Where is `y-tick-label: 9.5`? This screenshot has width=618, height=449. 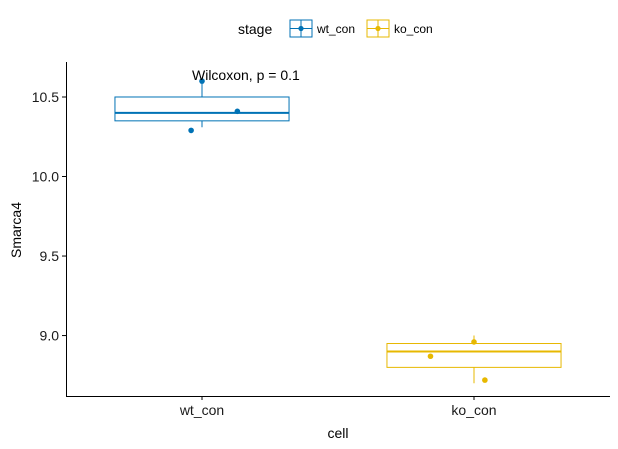
y-tick-label: 9.5 is located at coordinates (50, 256).